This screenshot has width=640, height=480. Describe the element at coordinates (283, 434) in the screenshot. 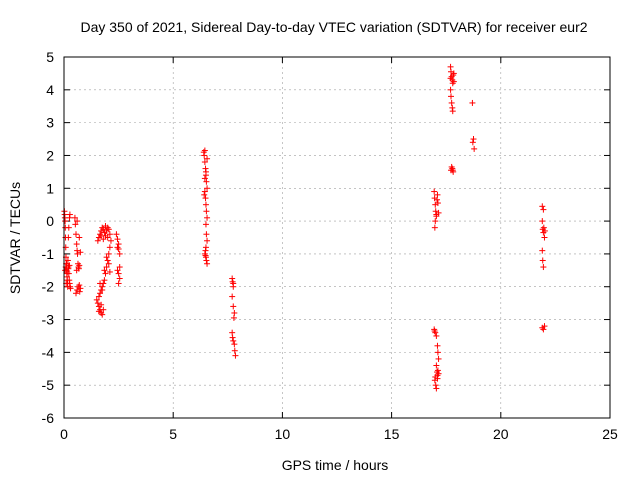

I see `x-tick-label: 10` at that location.